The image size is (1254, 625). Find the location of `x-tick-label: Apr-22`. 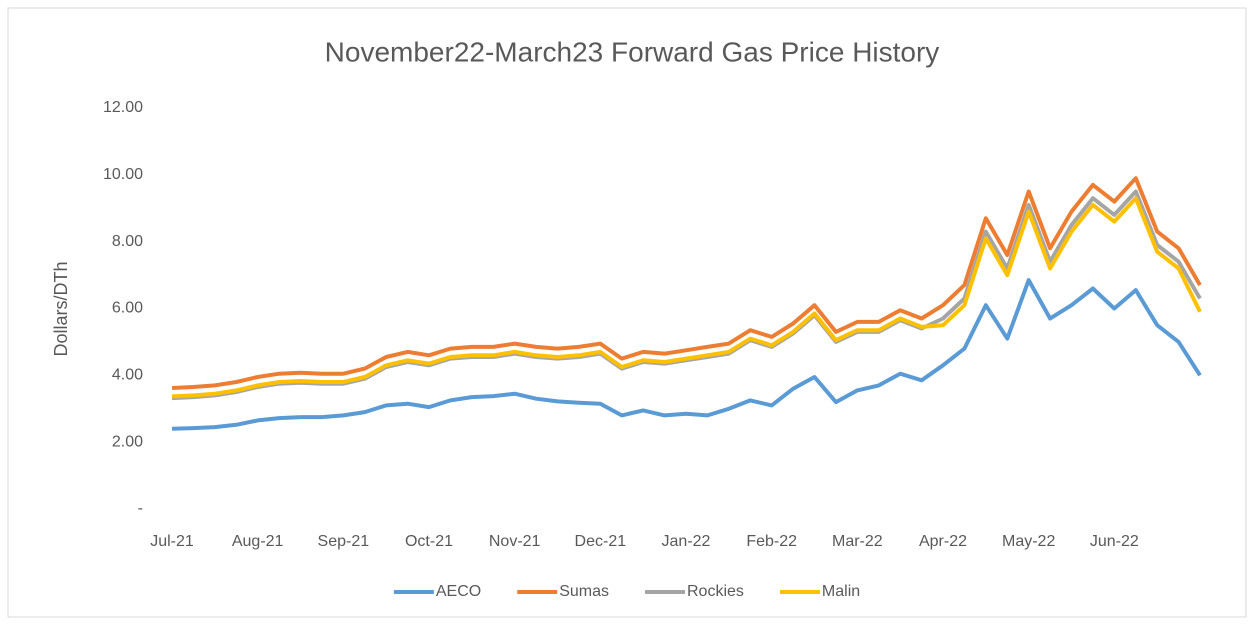

x-tick-label: Apr-22 is located at coordinates (943, 541).